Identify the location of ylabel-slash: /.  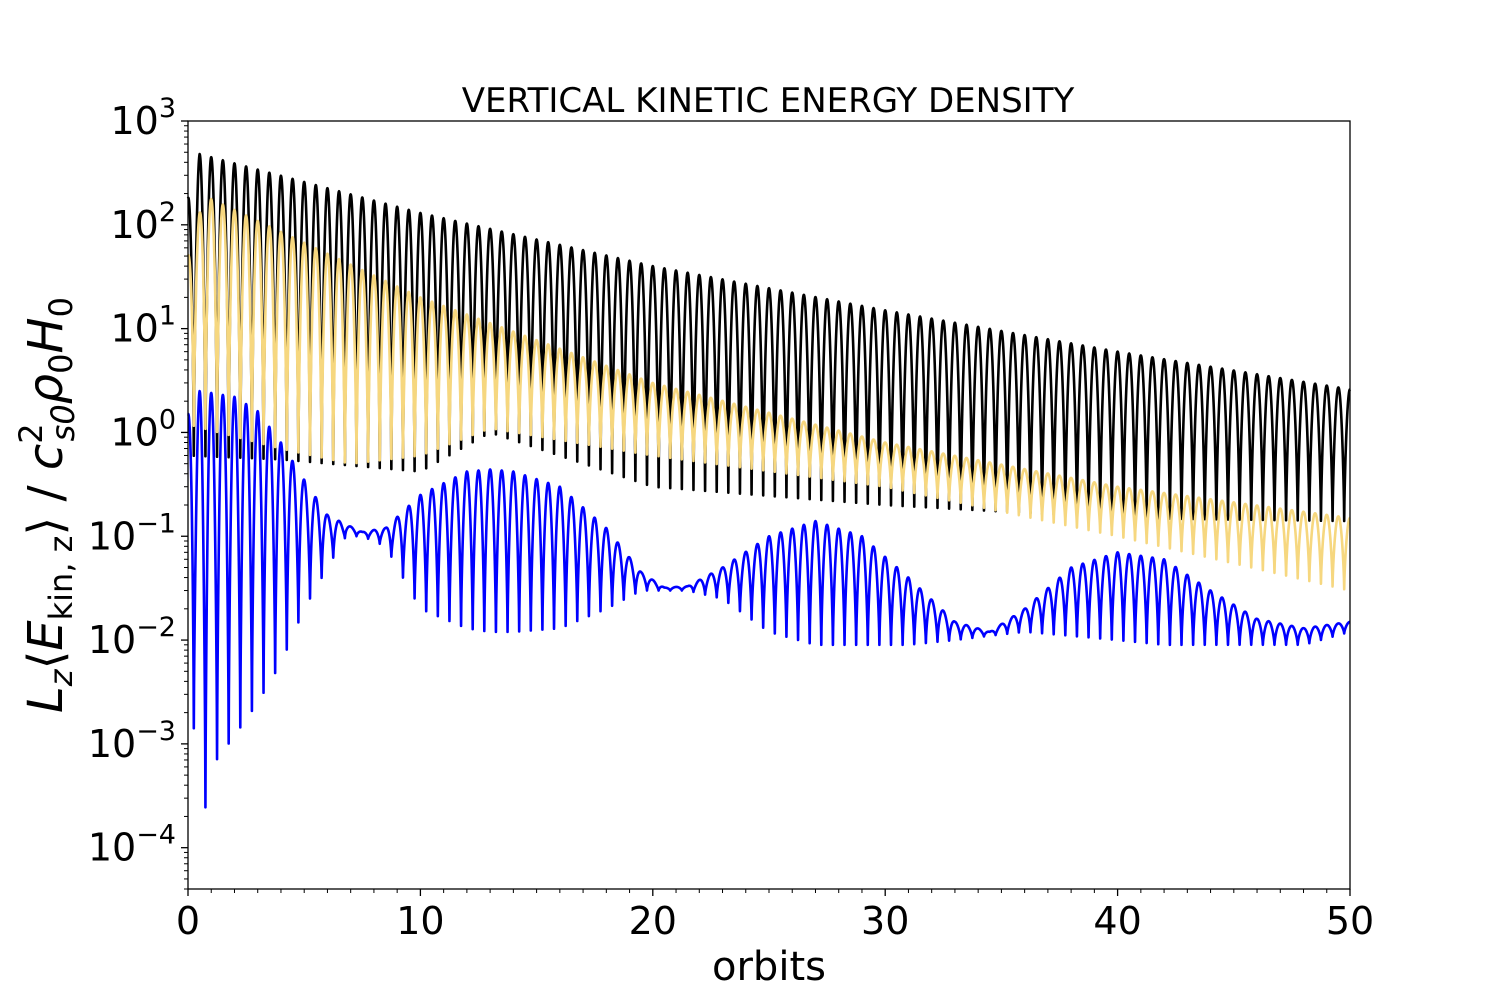
(46, 493).